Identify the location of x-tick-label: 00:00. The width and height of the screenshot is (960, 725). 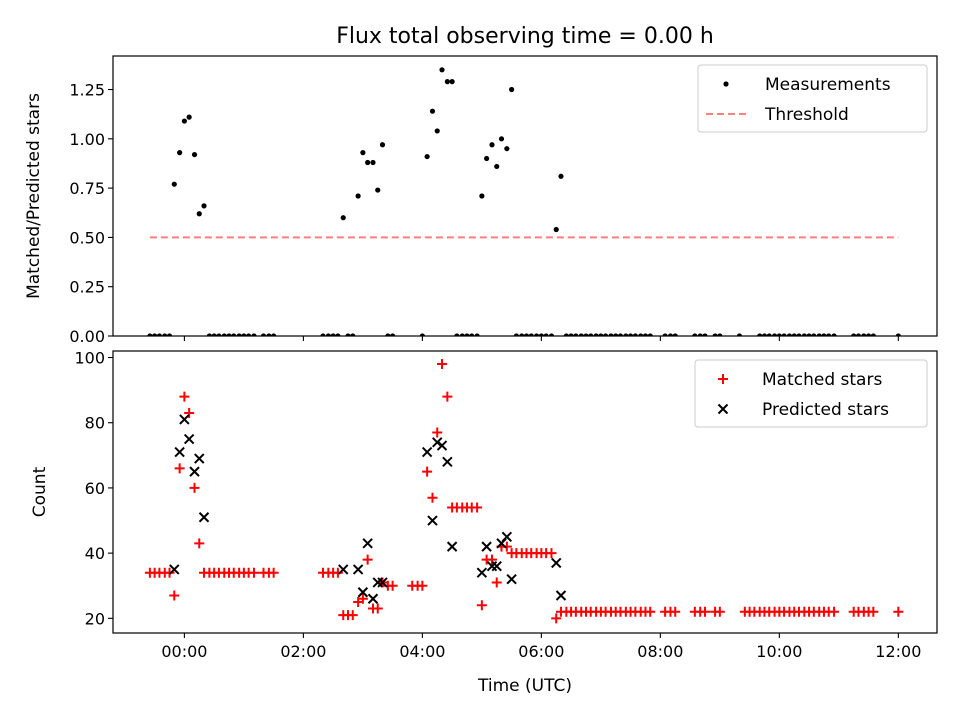
(184, 651).